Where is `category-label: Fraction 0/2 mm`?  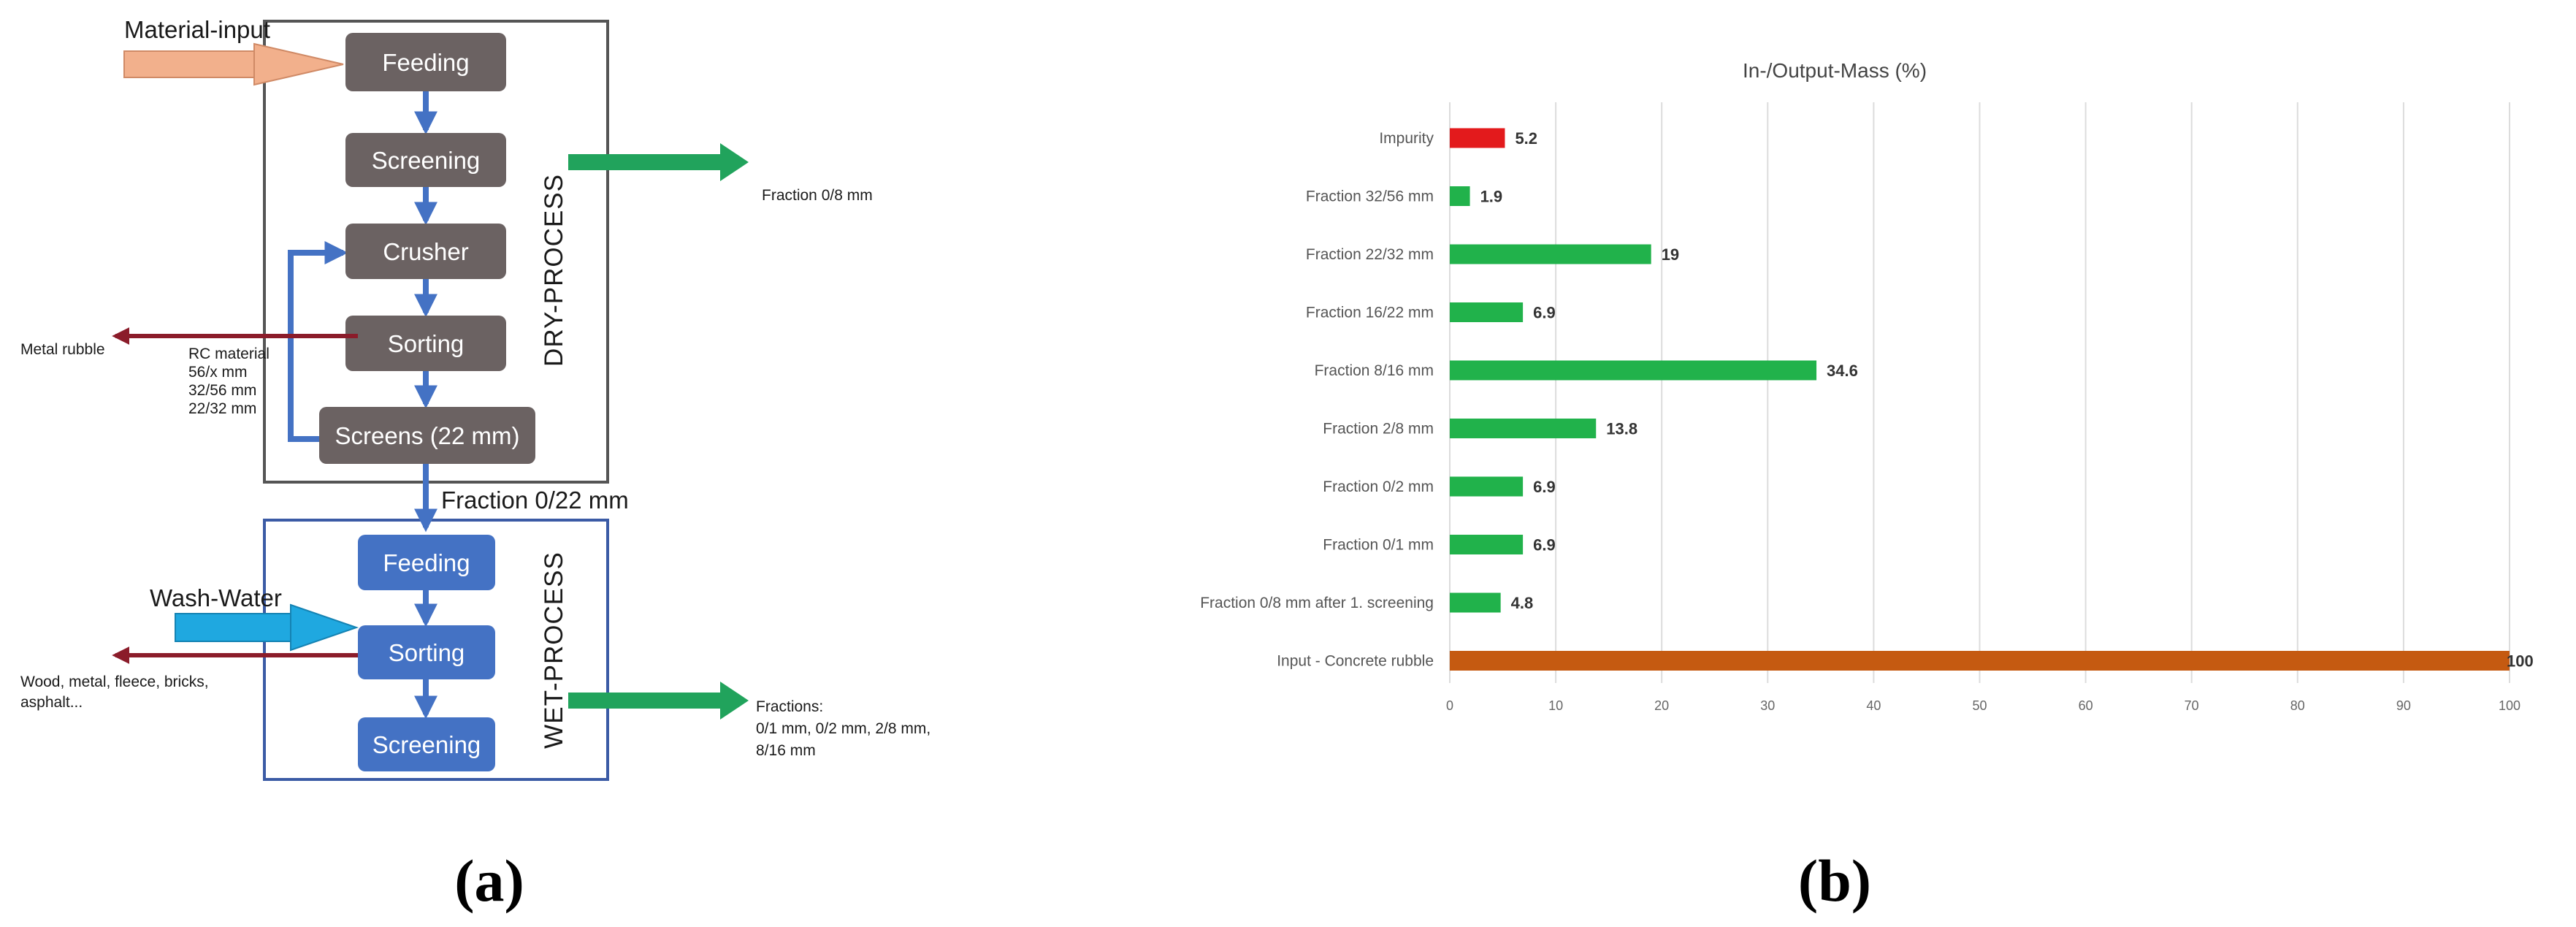
category-label: Fraction 0/2 mm is located at coordinates (1378, 487).